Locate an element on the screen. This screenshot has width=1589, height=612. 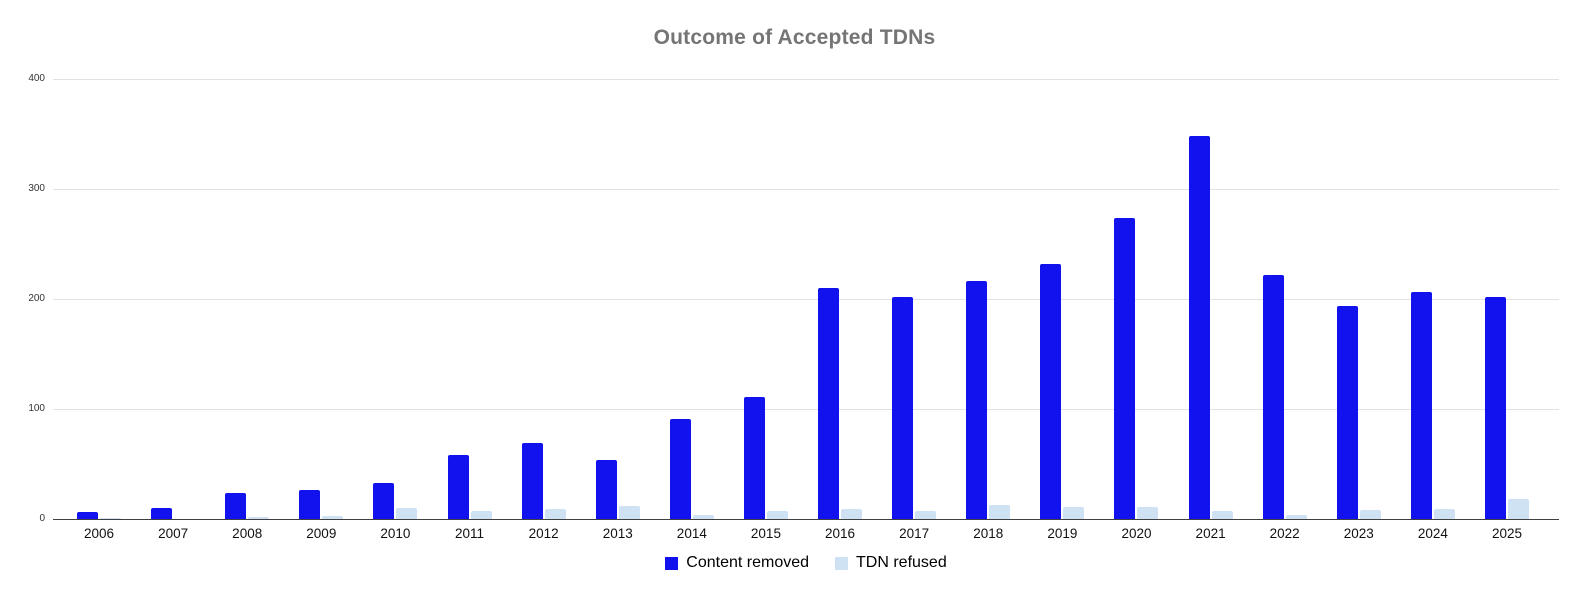
bar-content-removed-2018 is located at coordinates (977, 400).